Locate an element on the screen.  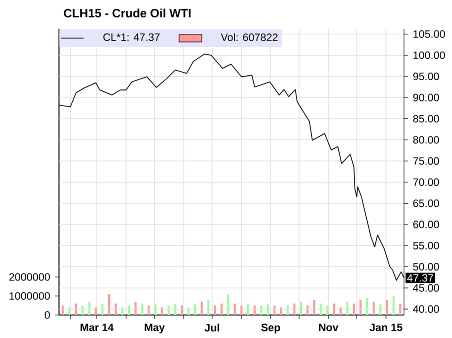
x-tick-label: Sep is located at coordinates (270, 329).